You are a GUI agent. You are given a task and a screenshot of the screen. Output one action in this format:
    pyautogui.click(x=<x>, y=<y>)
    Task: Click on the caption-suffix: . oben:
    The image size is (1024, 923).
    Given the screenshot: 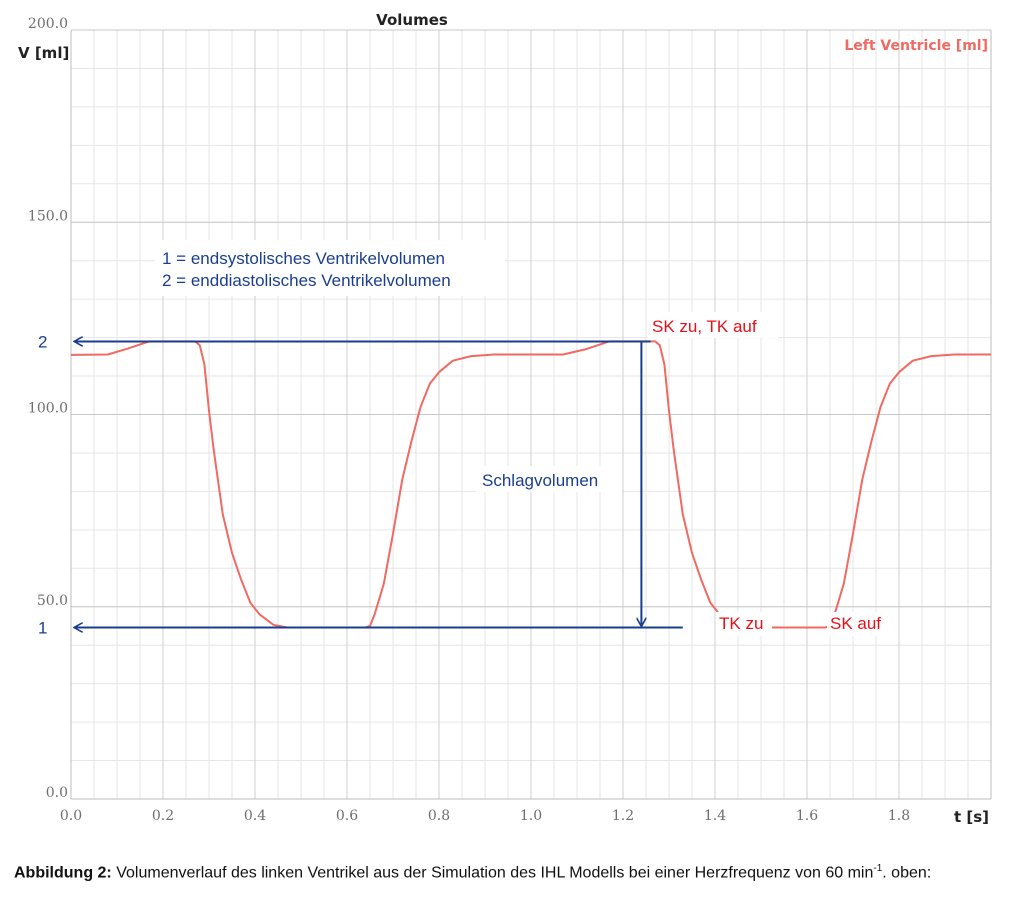 What is the action you would take?
    pyautogui.click(x=907, y=873)
    